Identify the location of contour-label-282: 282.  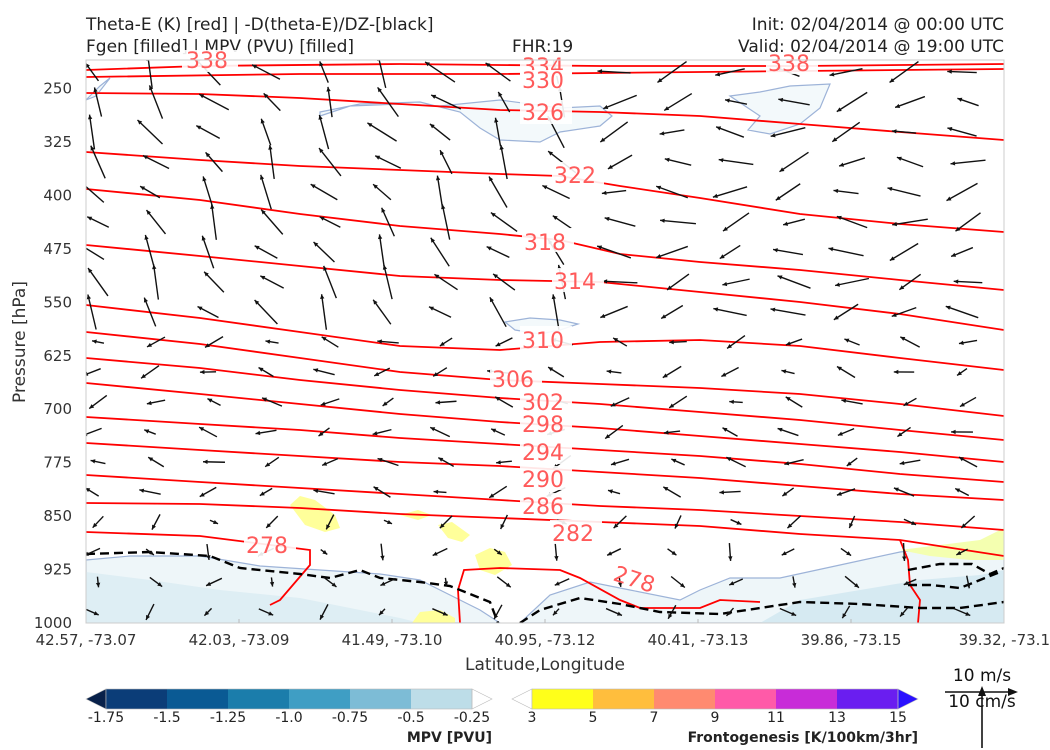
(573, 534).